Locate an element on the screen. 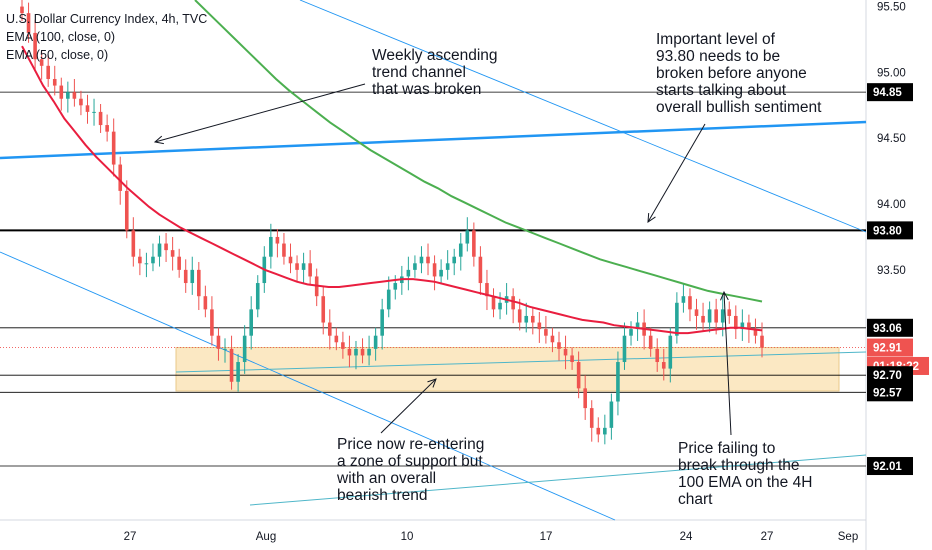 The width and height of the screenshot is (932, 550). arrow-important-level is located at coordinates (676, 173).